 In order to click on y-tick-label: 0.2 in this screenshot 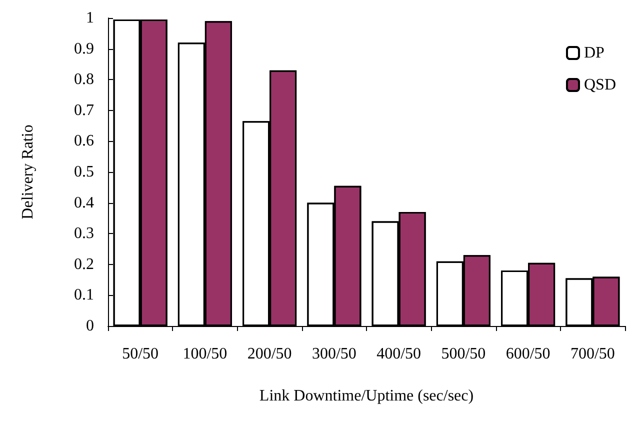, I will do `click(84, 264)`.